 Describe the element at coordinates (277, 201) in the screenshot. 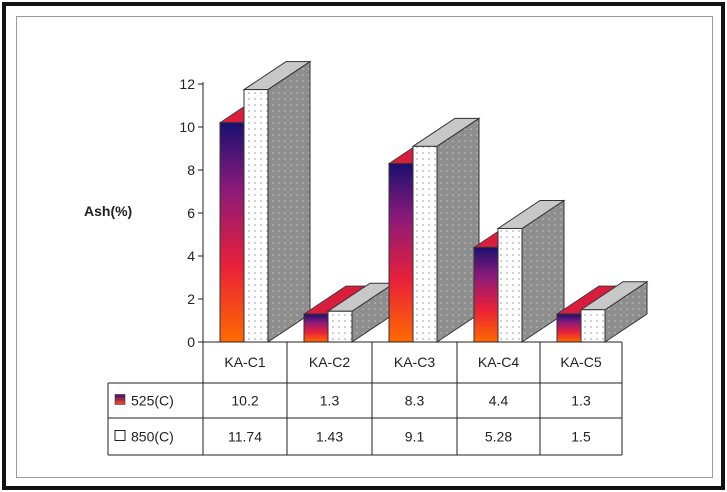

I see `bar-850(C)-KA-C1` at that location.